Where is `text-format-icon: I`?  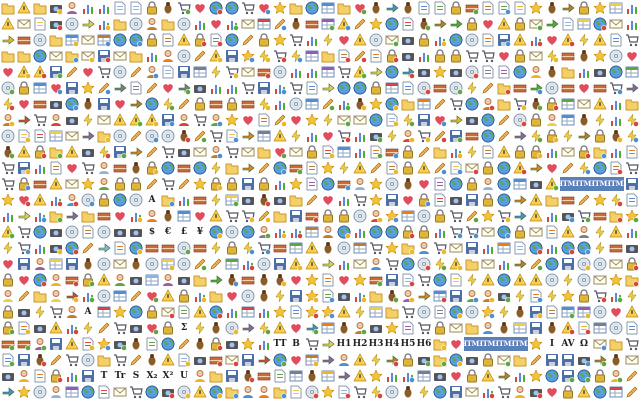
text-format-icon: I is located at coordinates (552, 344).